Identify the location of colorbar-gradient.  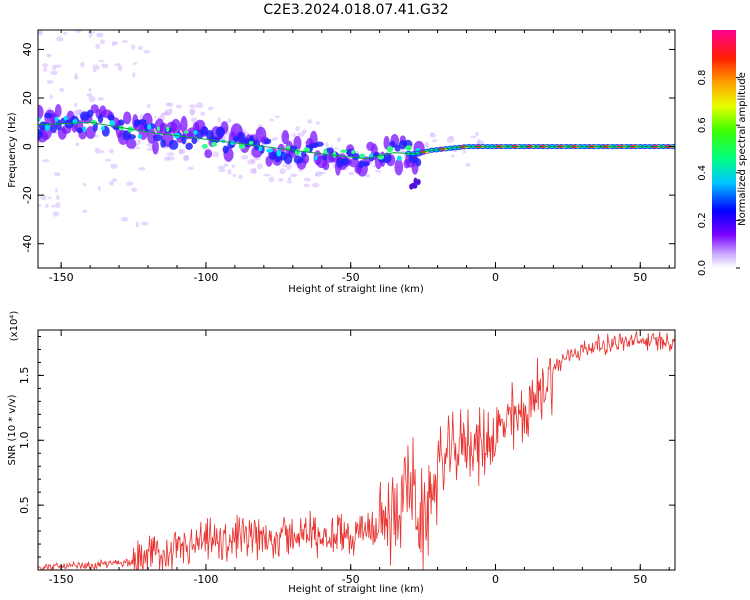
(724, 149).